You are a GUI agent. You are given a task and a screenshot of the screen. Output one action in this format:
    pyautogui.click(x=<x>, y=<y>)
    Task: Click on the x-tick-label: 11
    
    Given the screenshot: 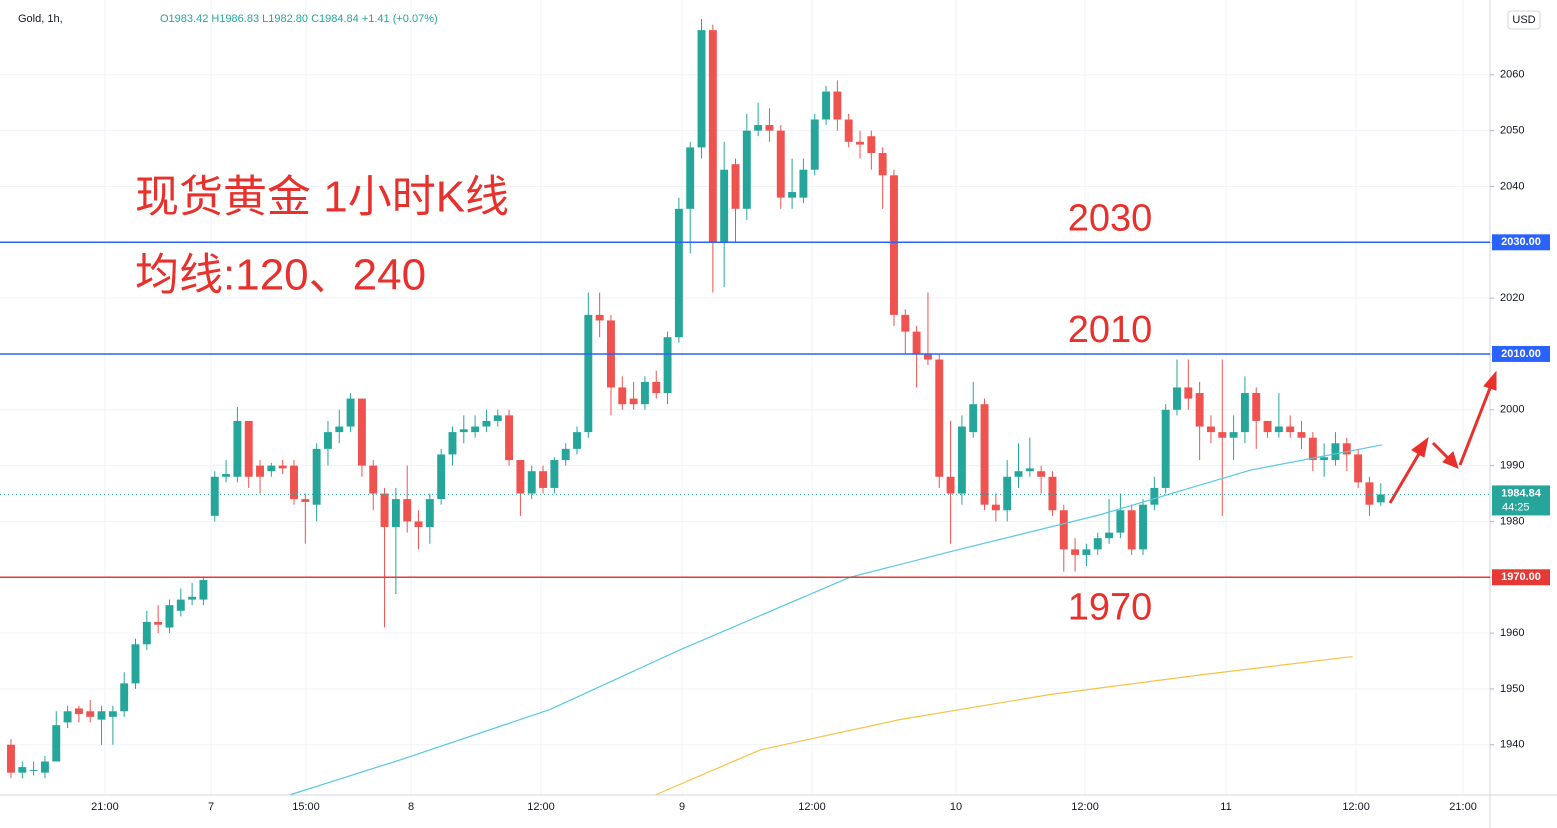 What is the action you would take?
    pyautogui.click(x=1225, y=807)
    